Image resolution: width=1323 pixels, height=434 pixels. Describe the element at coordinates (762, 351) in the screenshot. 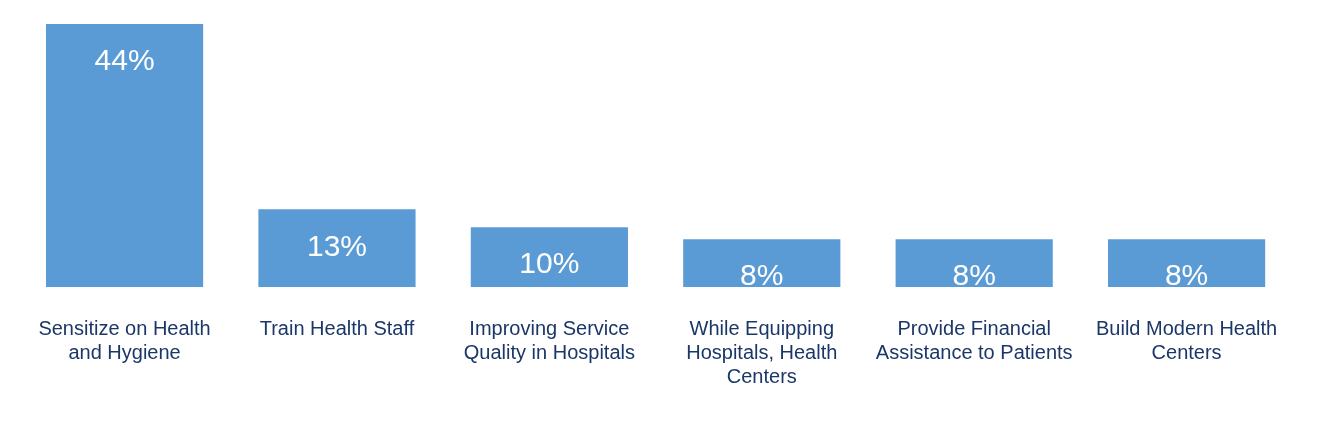

I see `x-tick-label: While Equipping Hospitals, Health Centers` at that location.